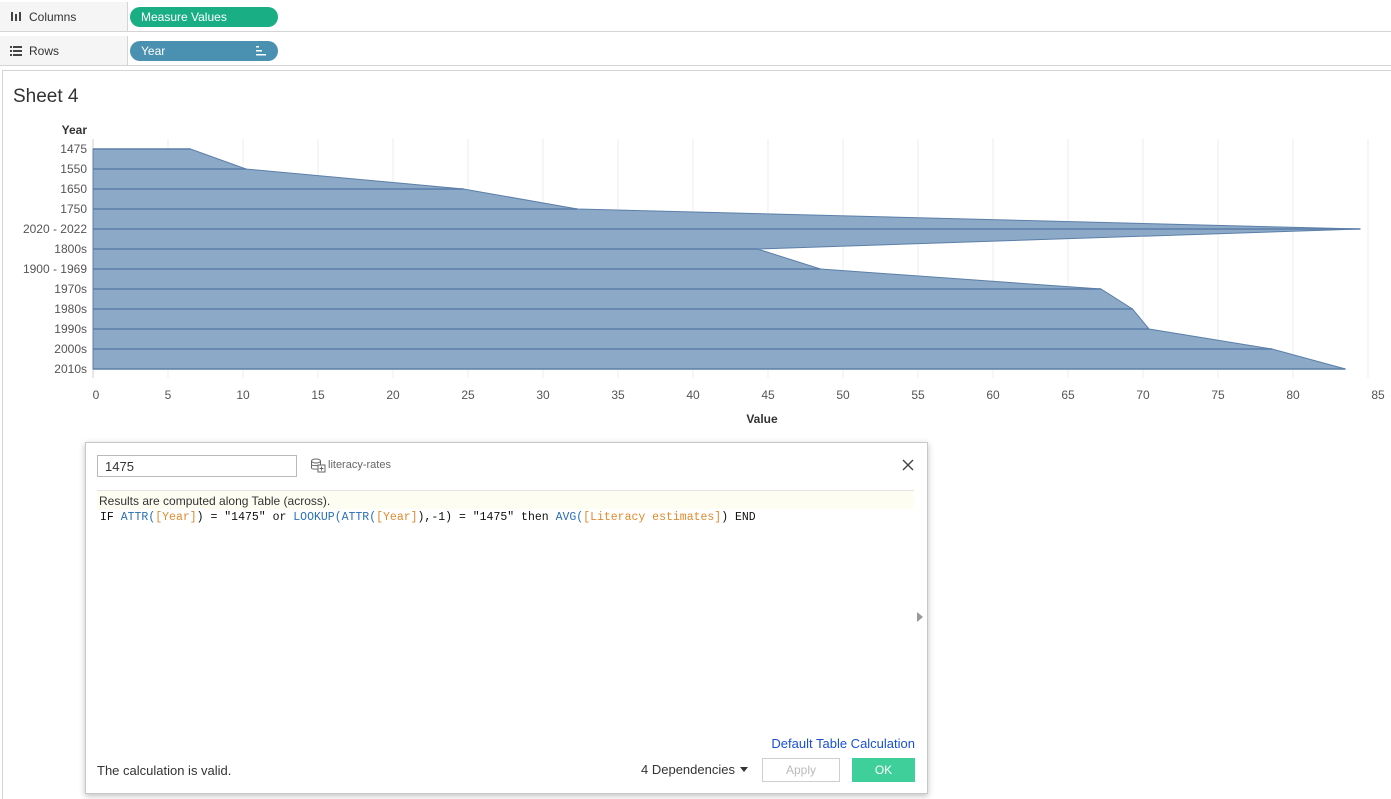 The width and height of the screenshot is (1391, 799). Describe the element at coordinates (318, 395) in the screenshot. I see `x-tick-label: 15` at that location.